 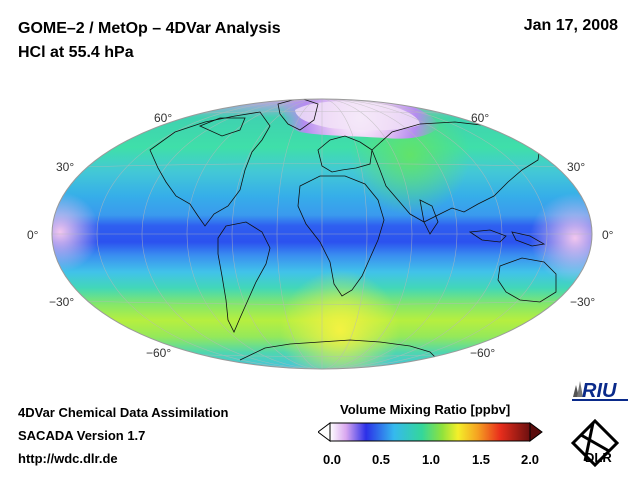 I want to click on lat-label-n60-left: 60°, so click(x=163, y=118).